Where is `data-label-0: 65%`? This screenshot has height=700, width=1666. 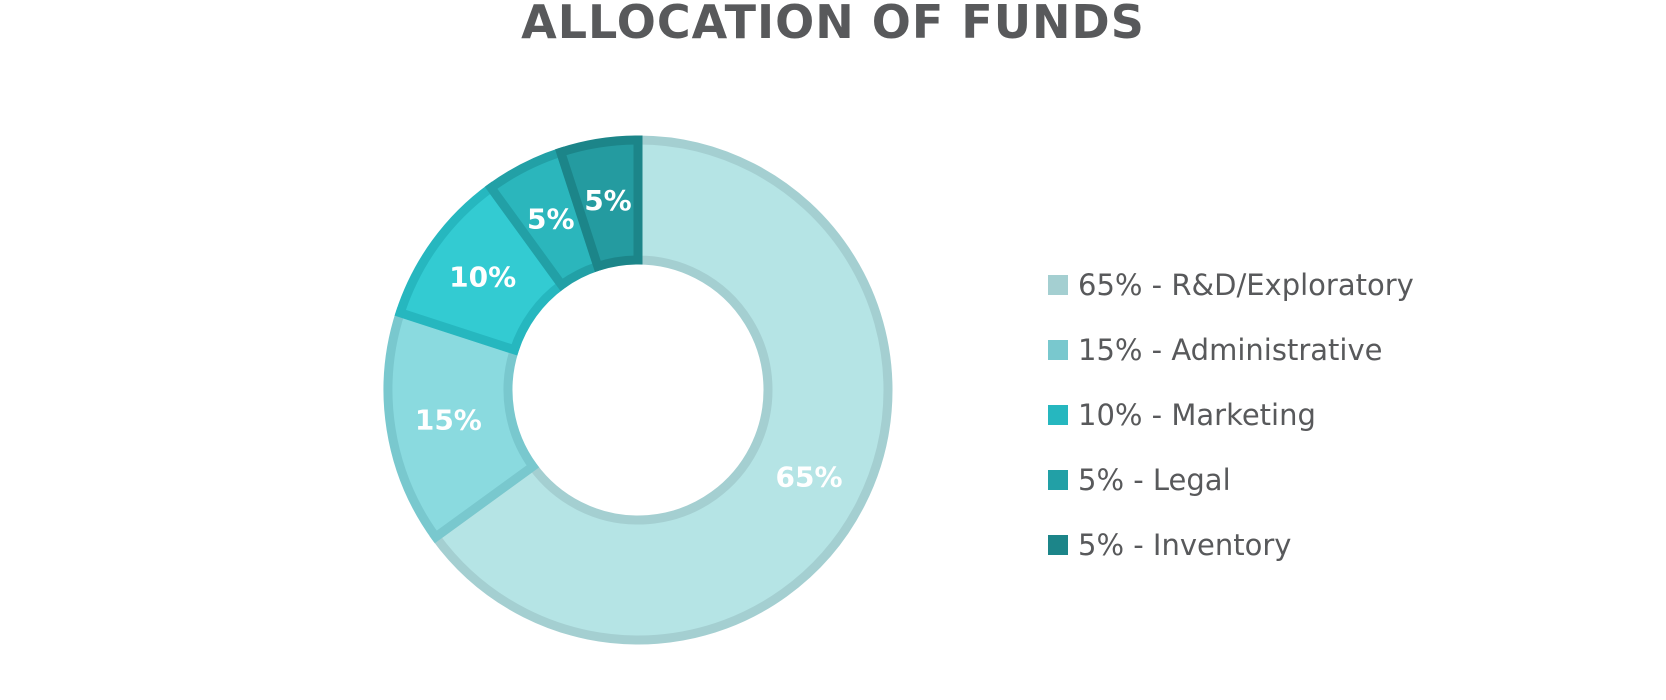
data-label-0: 65% is located at coordinates (809, 477).